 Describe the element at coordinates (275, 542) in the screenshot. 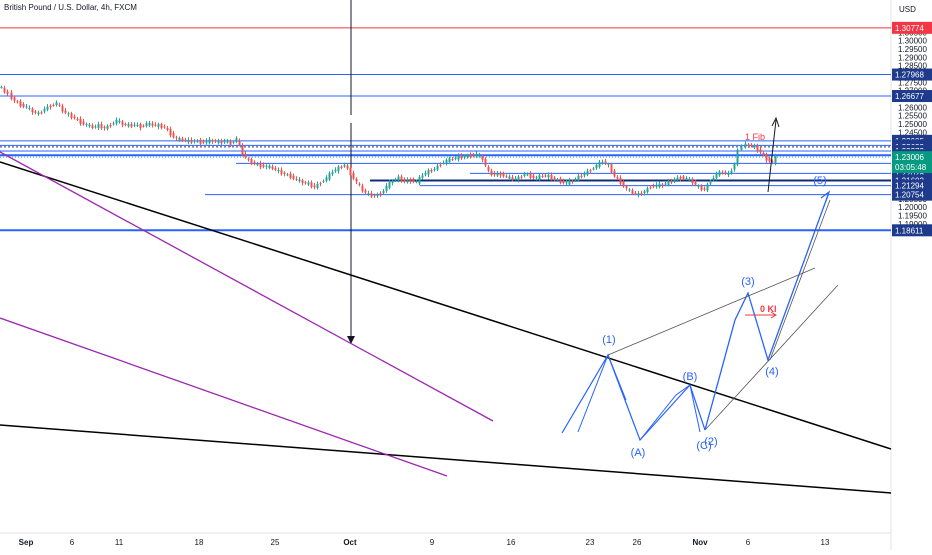

I see `x-tick-label: 25` at that location.